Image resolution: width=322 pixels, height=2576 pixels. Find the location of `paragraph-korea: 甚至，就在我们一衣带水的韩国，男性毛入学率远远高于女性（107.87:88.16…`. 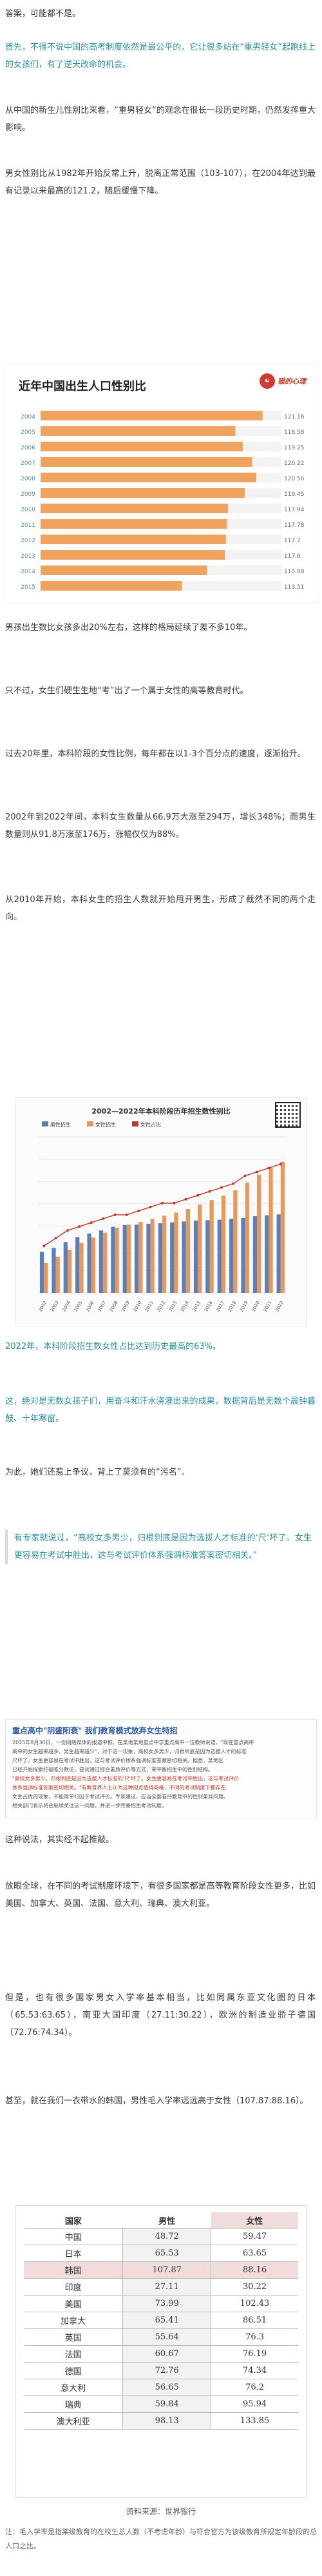

paragraph-korea: 甚至，就在我们一衣带水的韩国，男性毛入学率远远高于女性（107.87:88.16… is located at coordinates (156, 2101).